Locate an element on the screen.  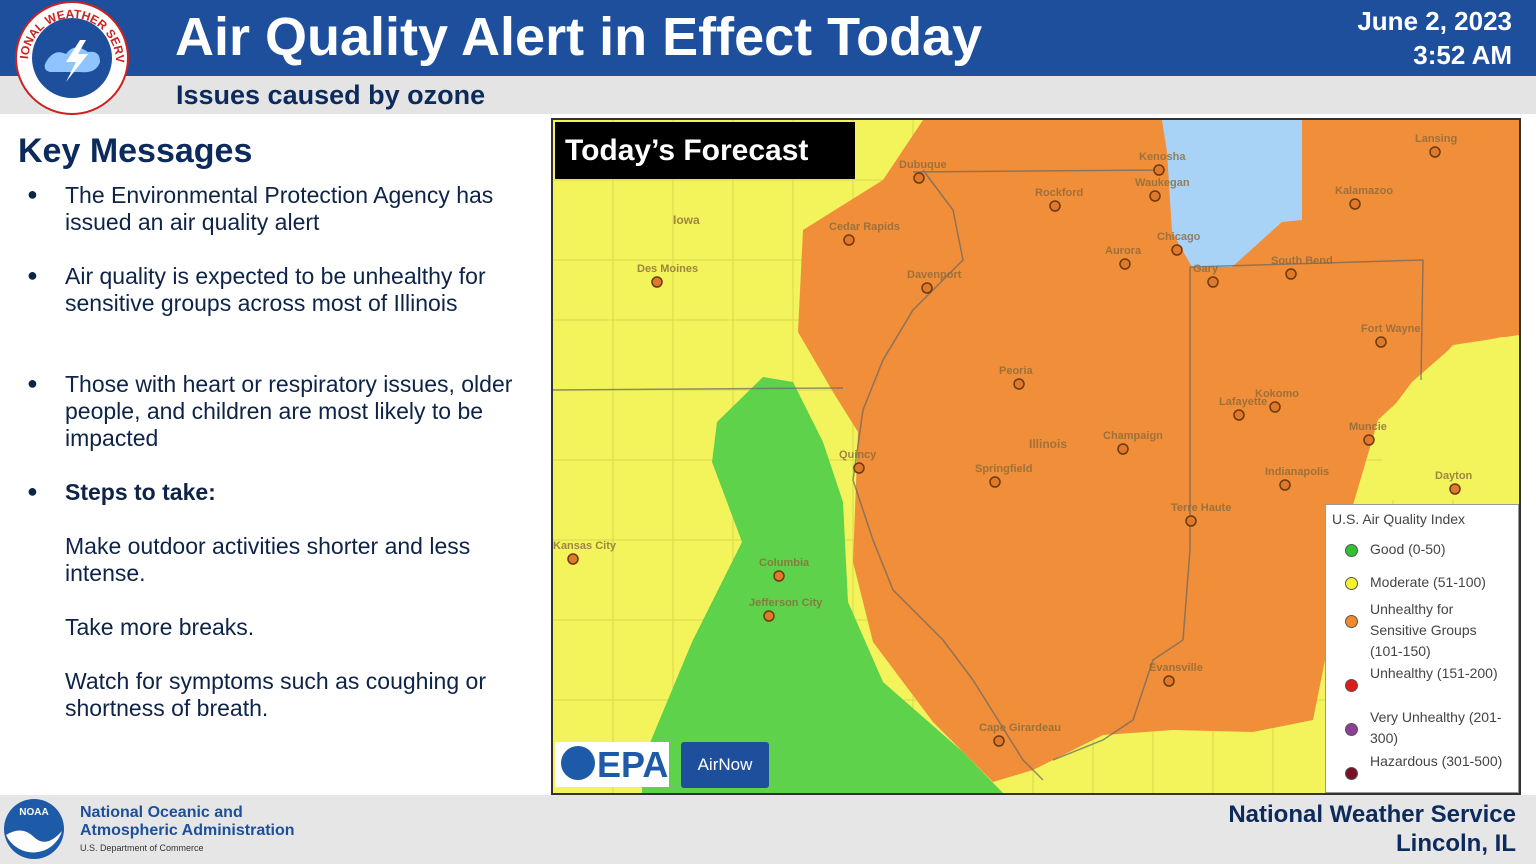
nws-logo: NATIONAL WEATHER SERVICE is located at coordinates (69, 57).